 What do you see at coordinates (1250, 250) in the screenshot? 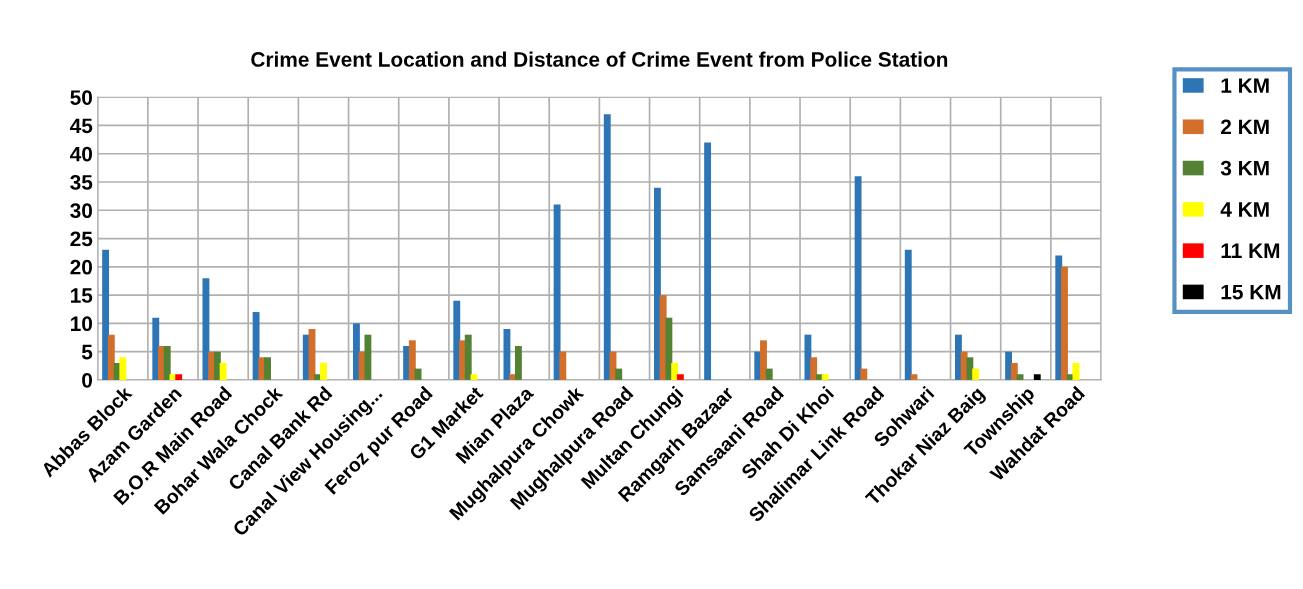
I see `legend-label: 11 KM` at bounding box center [1250, 250].